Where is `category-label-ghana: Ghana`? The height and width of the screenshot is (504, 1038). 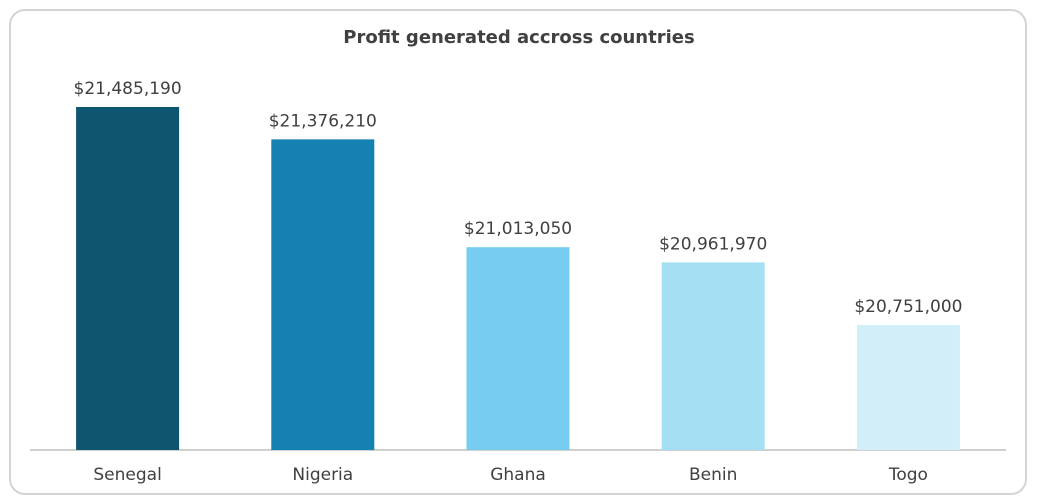
category-label-ghana: Ghana is located at coordinates (518, 475).